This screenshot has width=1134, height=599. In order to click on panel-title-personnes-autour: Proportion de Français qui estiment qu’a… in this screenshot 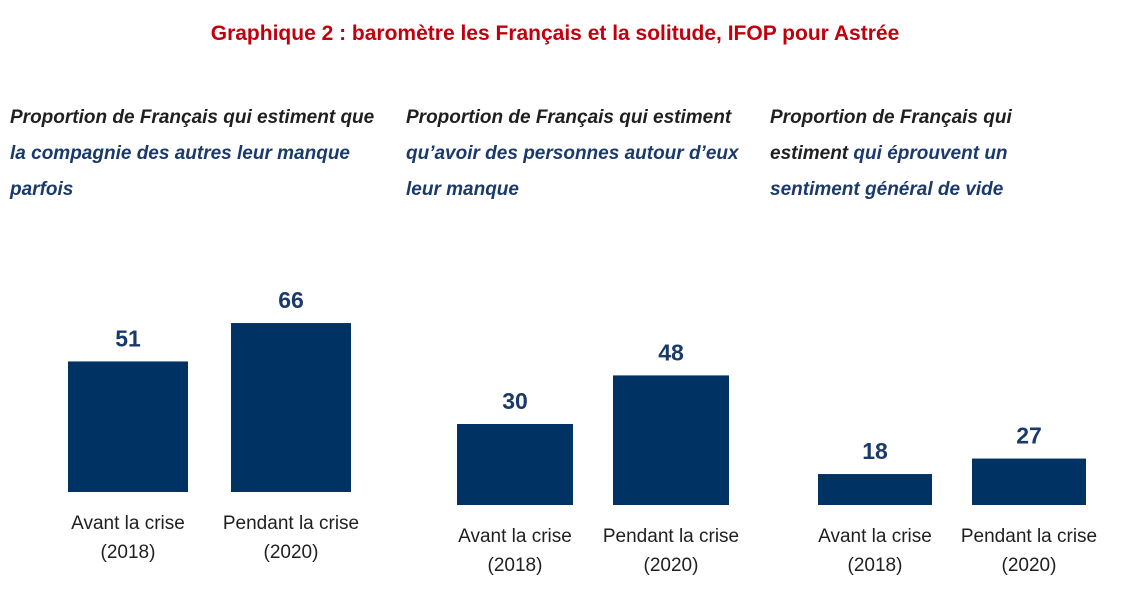, I will do `click(581, 154)`.